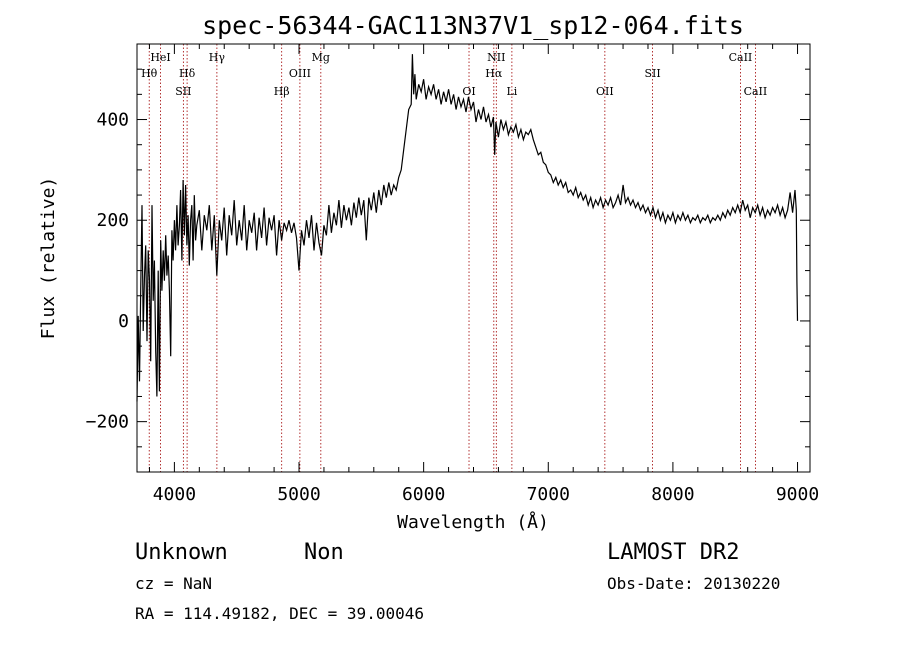  I want to click on line-marker-label: OIII, so click(300, 73).